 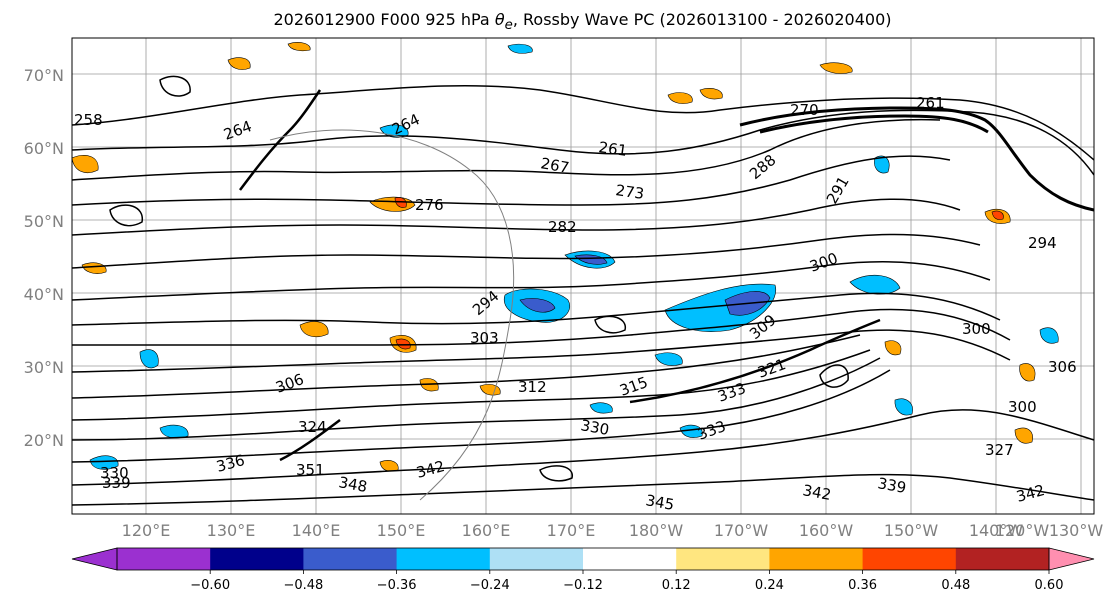 What do you see at coordinates (44, 148) in the screenshot?
I see `lat-tick-label: 60°N` at bounding box center [44, 148].